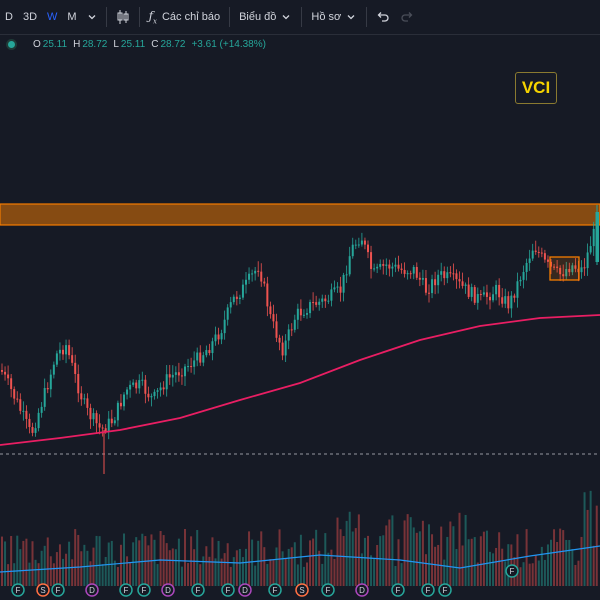 This screenshot has height=600, width=600. What do you see at coordinates (185, 17) in the screenshot?
I see `indicators-button: ƒx Các chỉ báo` at bounding box center [185, 17].